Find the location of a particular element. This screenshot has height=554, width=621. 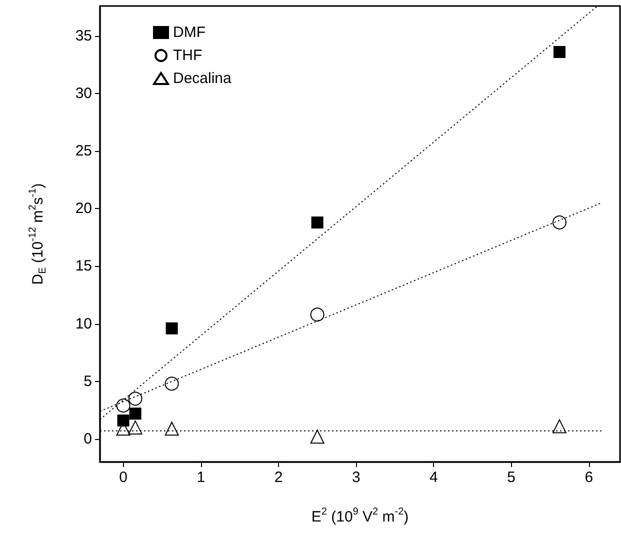

x-tick-label: 3 is located at coordinates (356, 477).